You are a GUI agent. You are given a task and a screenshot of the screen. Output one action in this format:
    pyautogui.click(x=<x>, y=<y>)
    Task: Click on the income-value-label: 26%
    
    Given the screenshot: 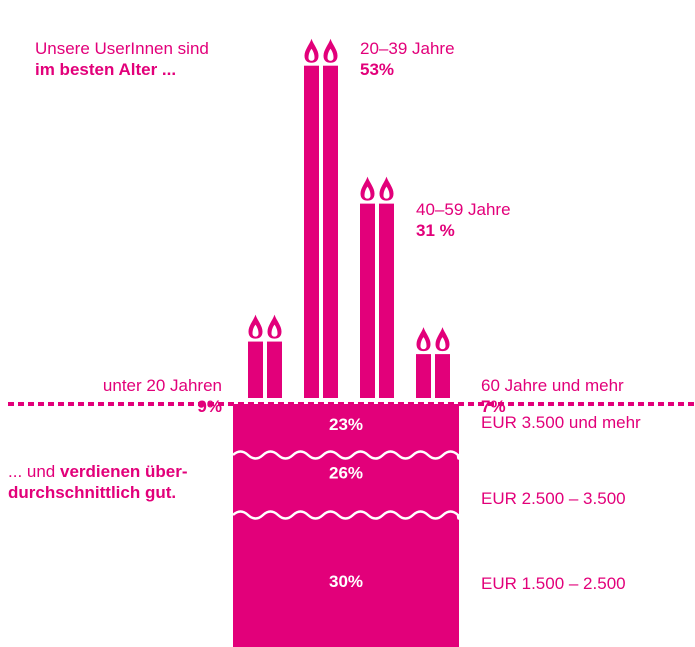 What is the action you would take?
    pyautogui.click(x=346, y=473)
    